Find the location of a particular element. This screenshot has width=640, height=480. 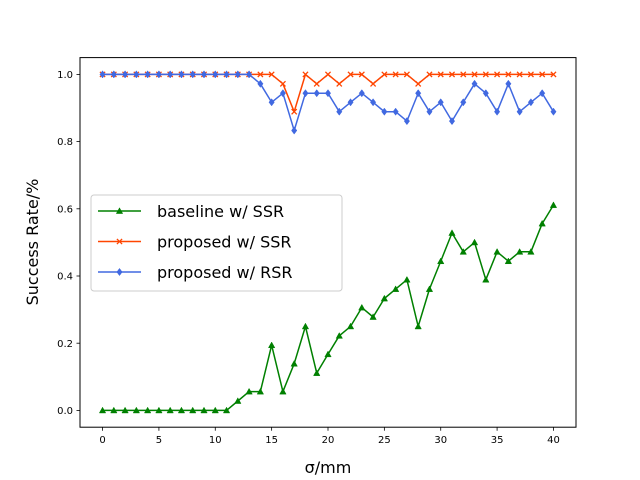

x-tick-label: 5 is located at coordinates (159, 440).